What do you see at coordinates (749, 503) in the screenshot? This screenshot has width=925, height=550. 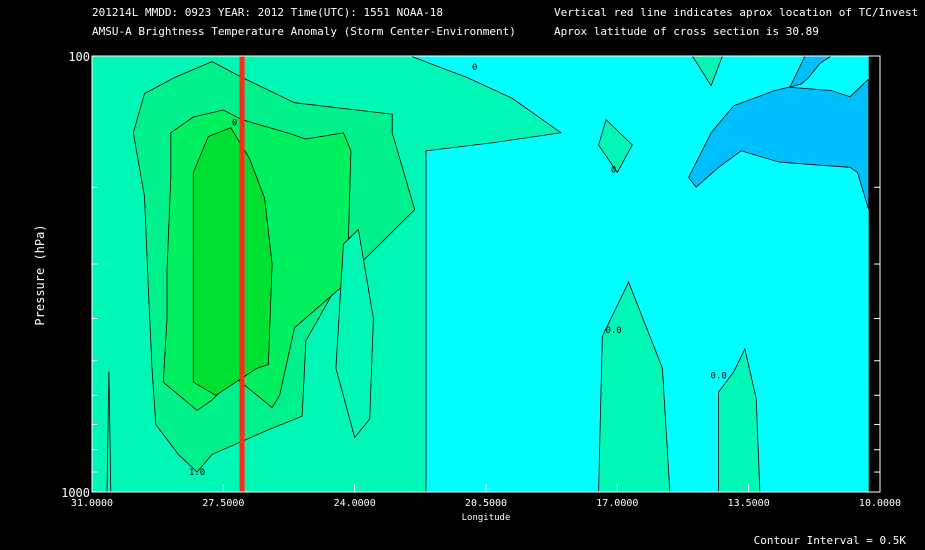 I see `x-tick-label: 13.5000` at bounding box center [749, 503].